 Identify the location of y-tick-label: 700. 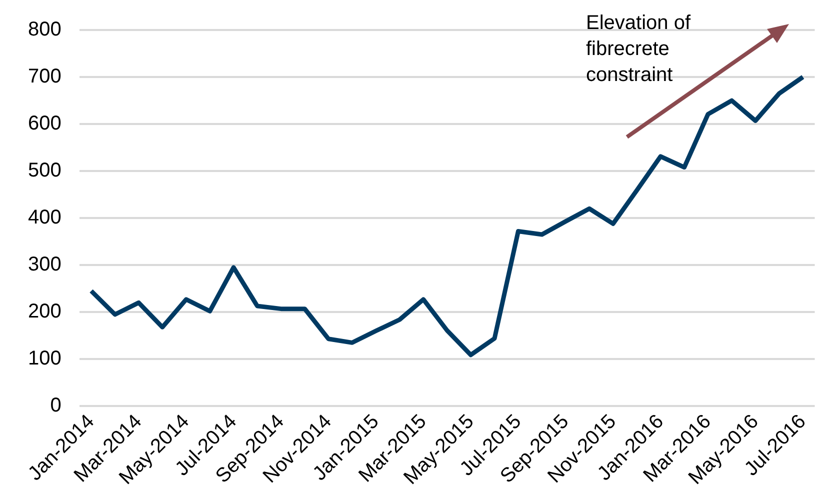
(45, 77).